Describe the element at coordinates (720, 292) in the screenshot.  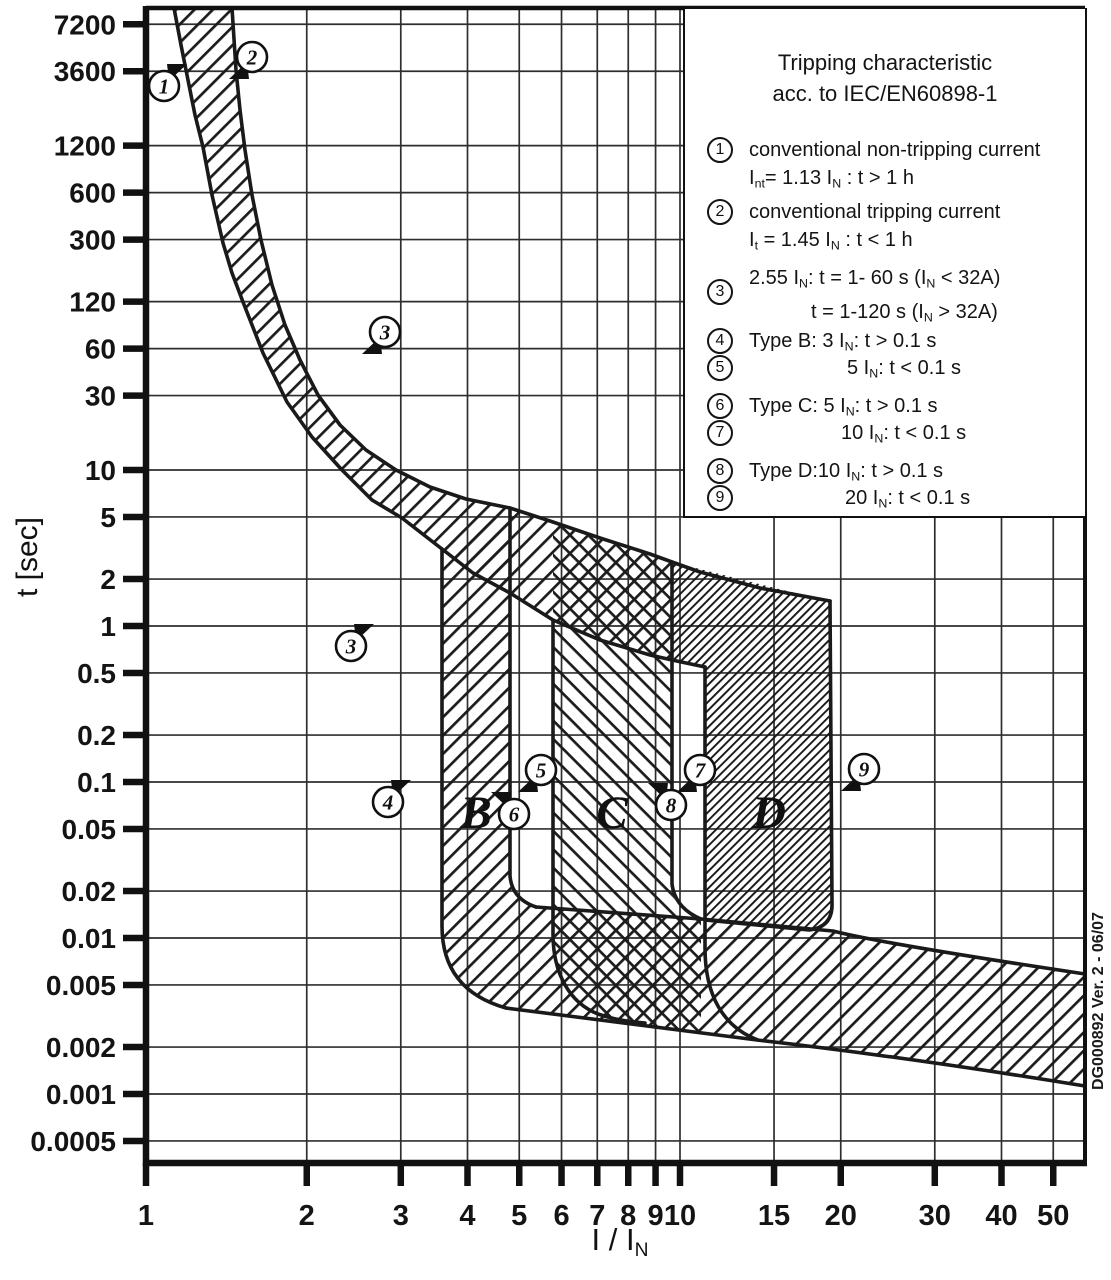
I see `legend-number-3-icon: 3` at that location.